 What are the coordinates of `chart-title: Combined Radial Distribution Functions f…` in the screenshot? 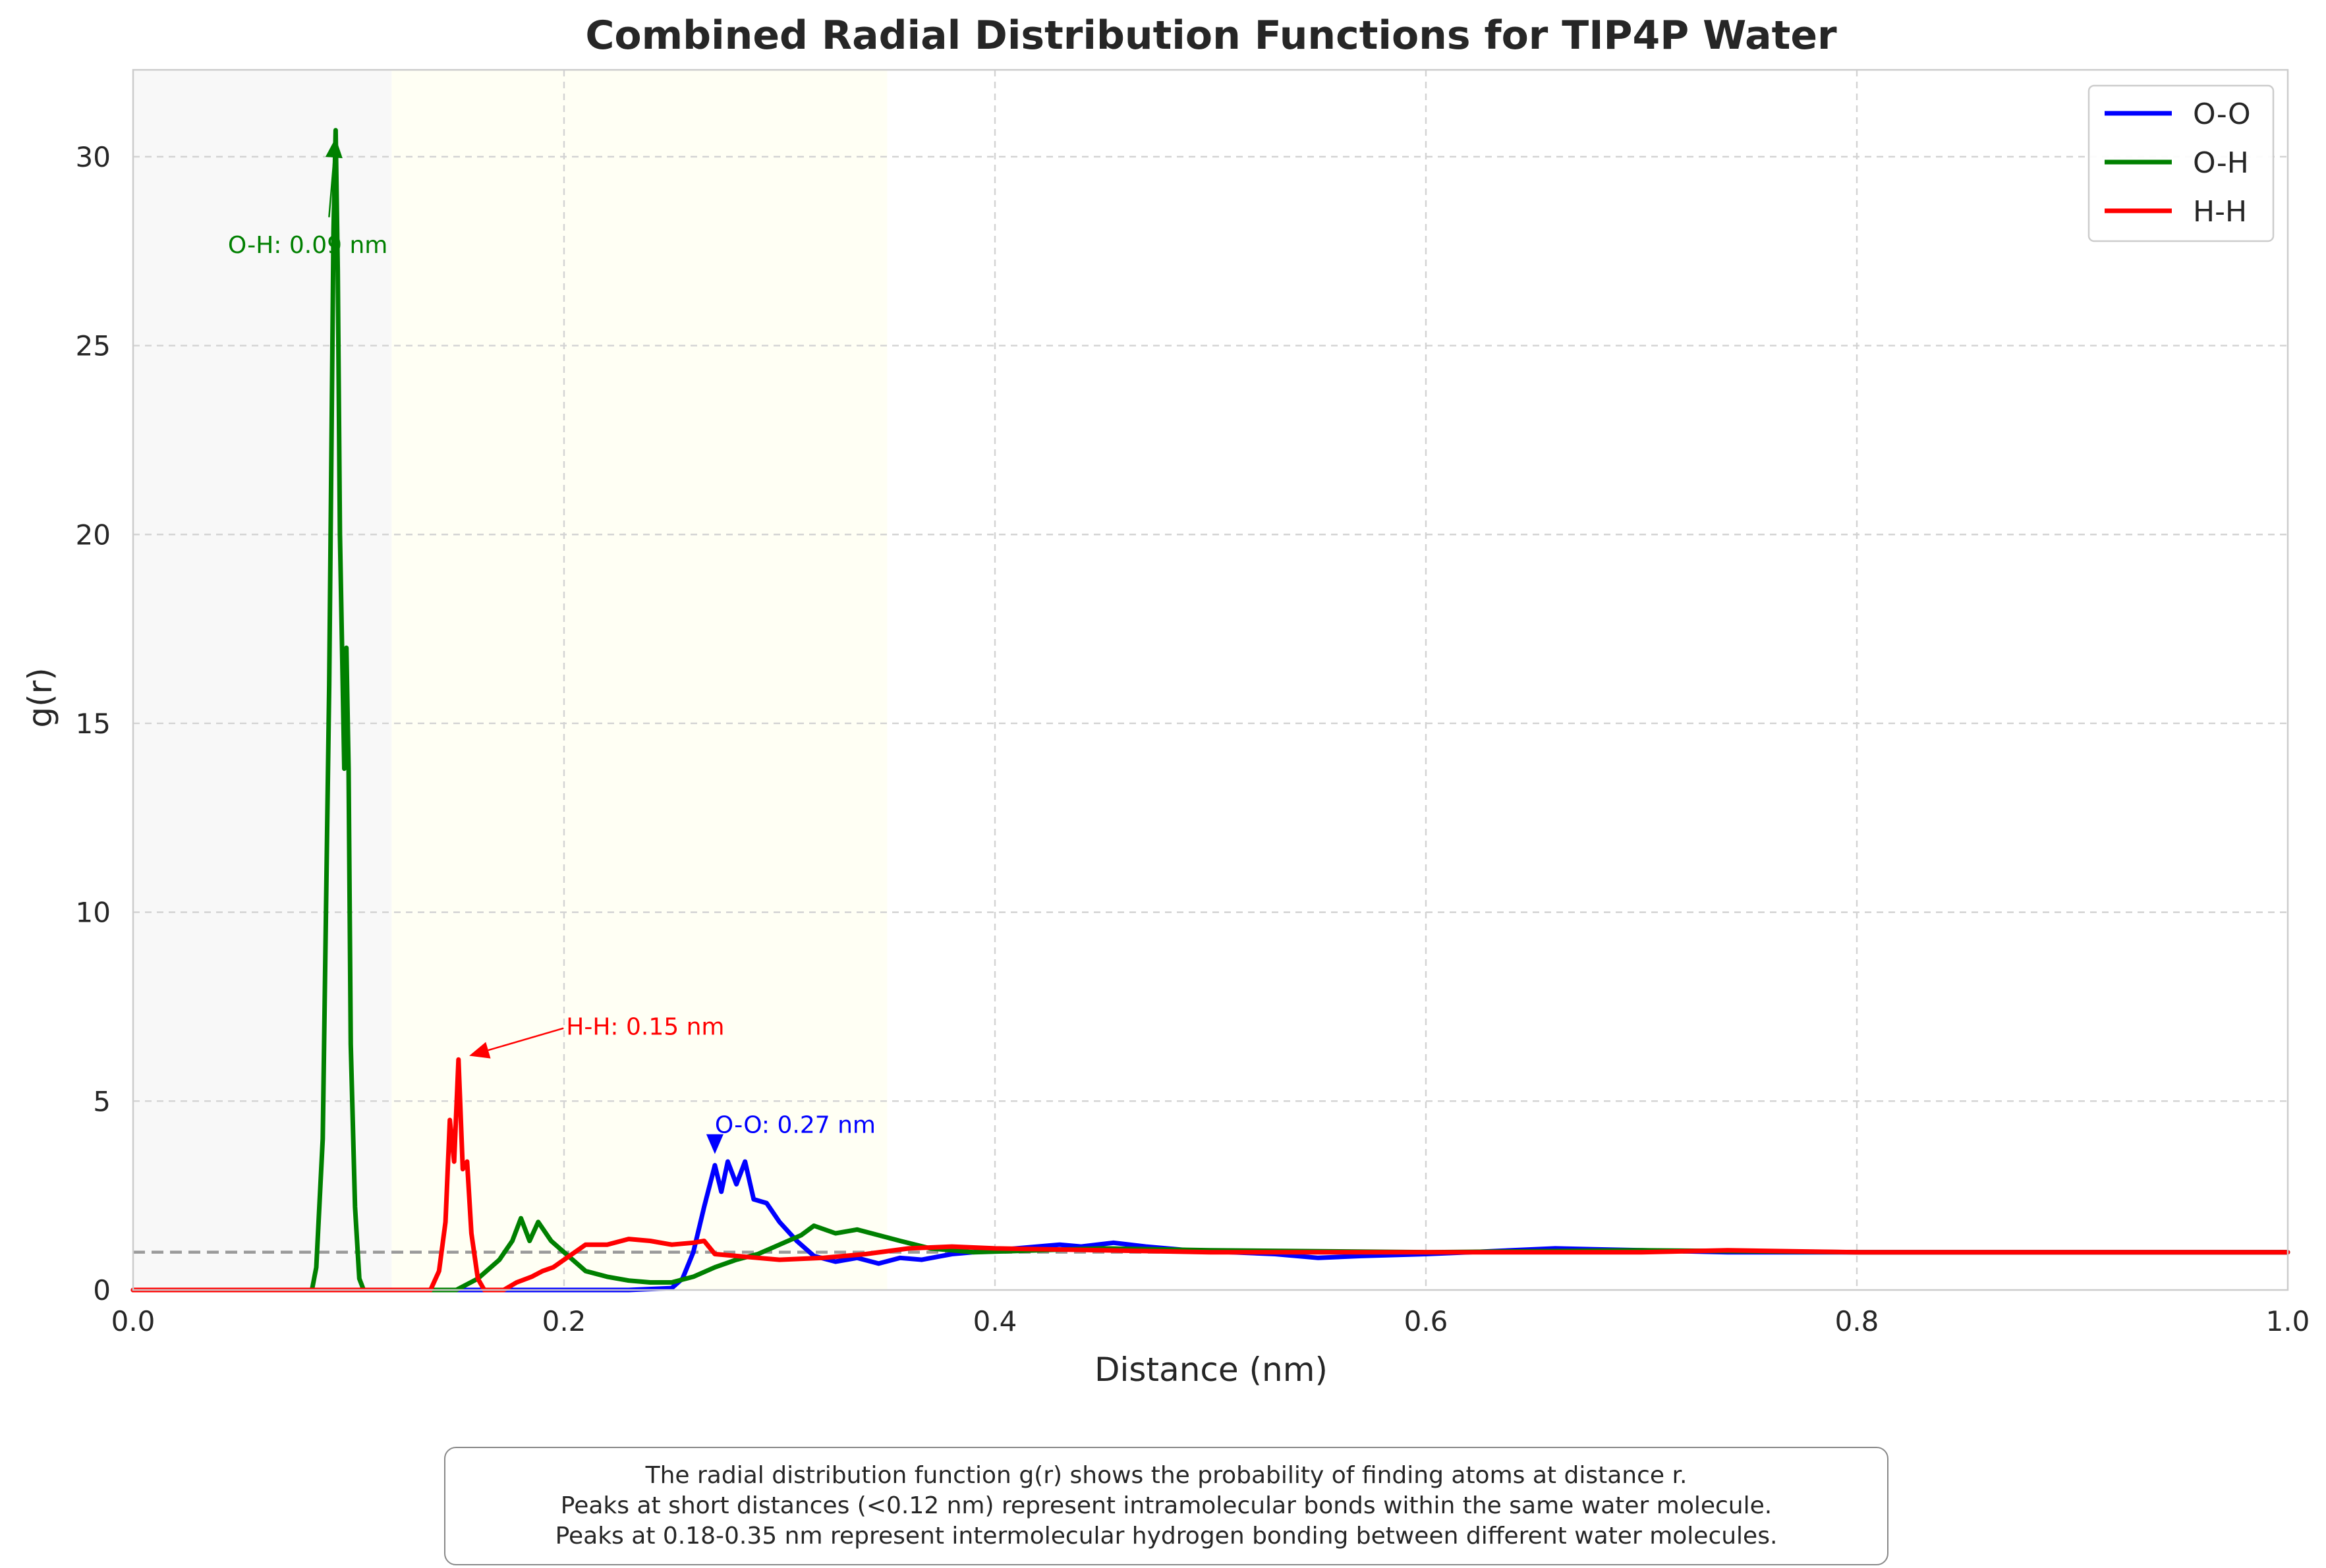 It's located at (1211, 36).